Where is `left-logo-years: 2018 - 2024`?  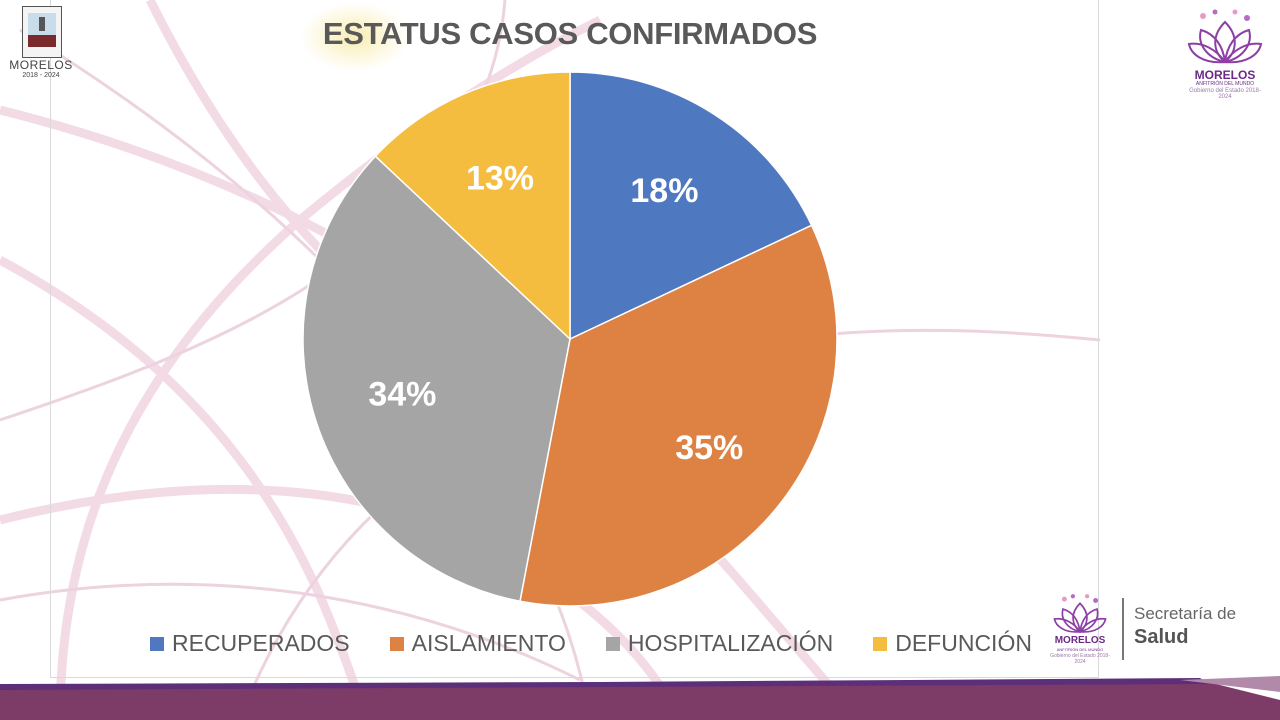 left-logo-years: 2018 - 2024 is located at coordinates (41, 75).